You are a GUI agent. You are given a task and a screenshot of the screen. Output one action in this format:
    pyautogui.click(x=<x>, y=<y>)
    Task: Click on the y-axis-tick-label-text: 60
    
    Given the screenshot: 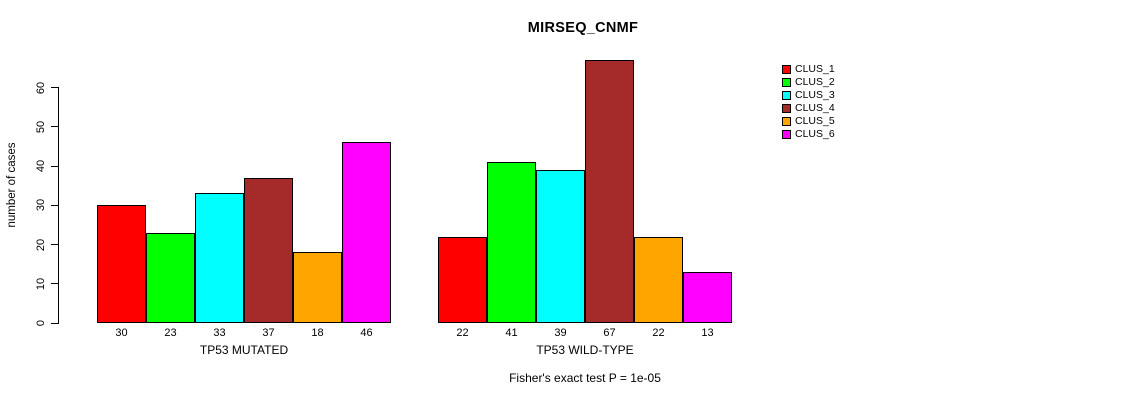 What is the action you would take?
    pyautogui.click(x=41, y=87)
    